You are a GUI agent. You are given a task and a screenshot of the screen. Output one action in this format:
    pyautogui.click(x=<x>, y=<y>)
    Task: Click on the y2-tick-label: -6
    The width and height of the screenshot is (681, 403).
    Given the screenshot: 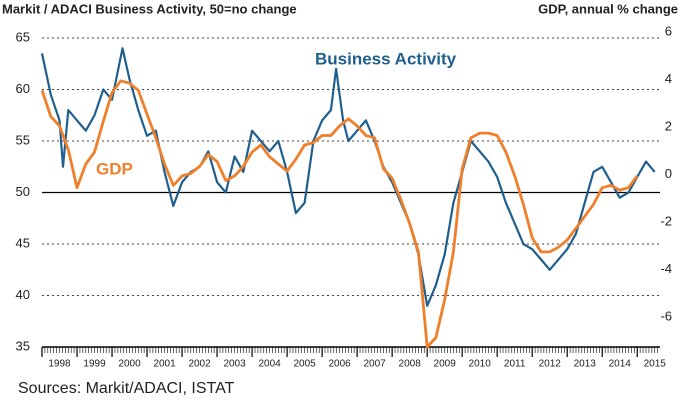 What is the action you would take?
    pyautogui.click(x=666, y=316)
    